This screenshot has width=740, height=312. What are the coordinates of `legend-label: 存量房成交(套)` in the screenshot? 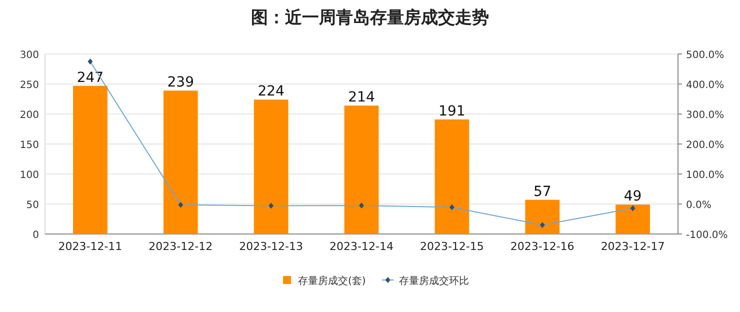 It's located at (332, 281).